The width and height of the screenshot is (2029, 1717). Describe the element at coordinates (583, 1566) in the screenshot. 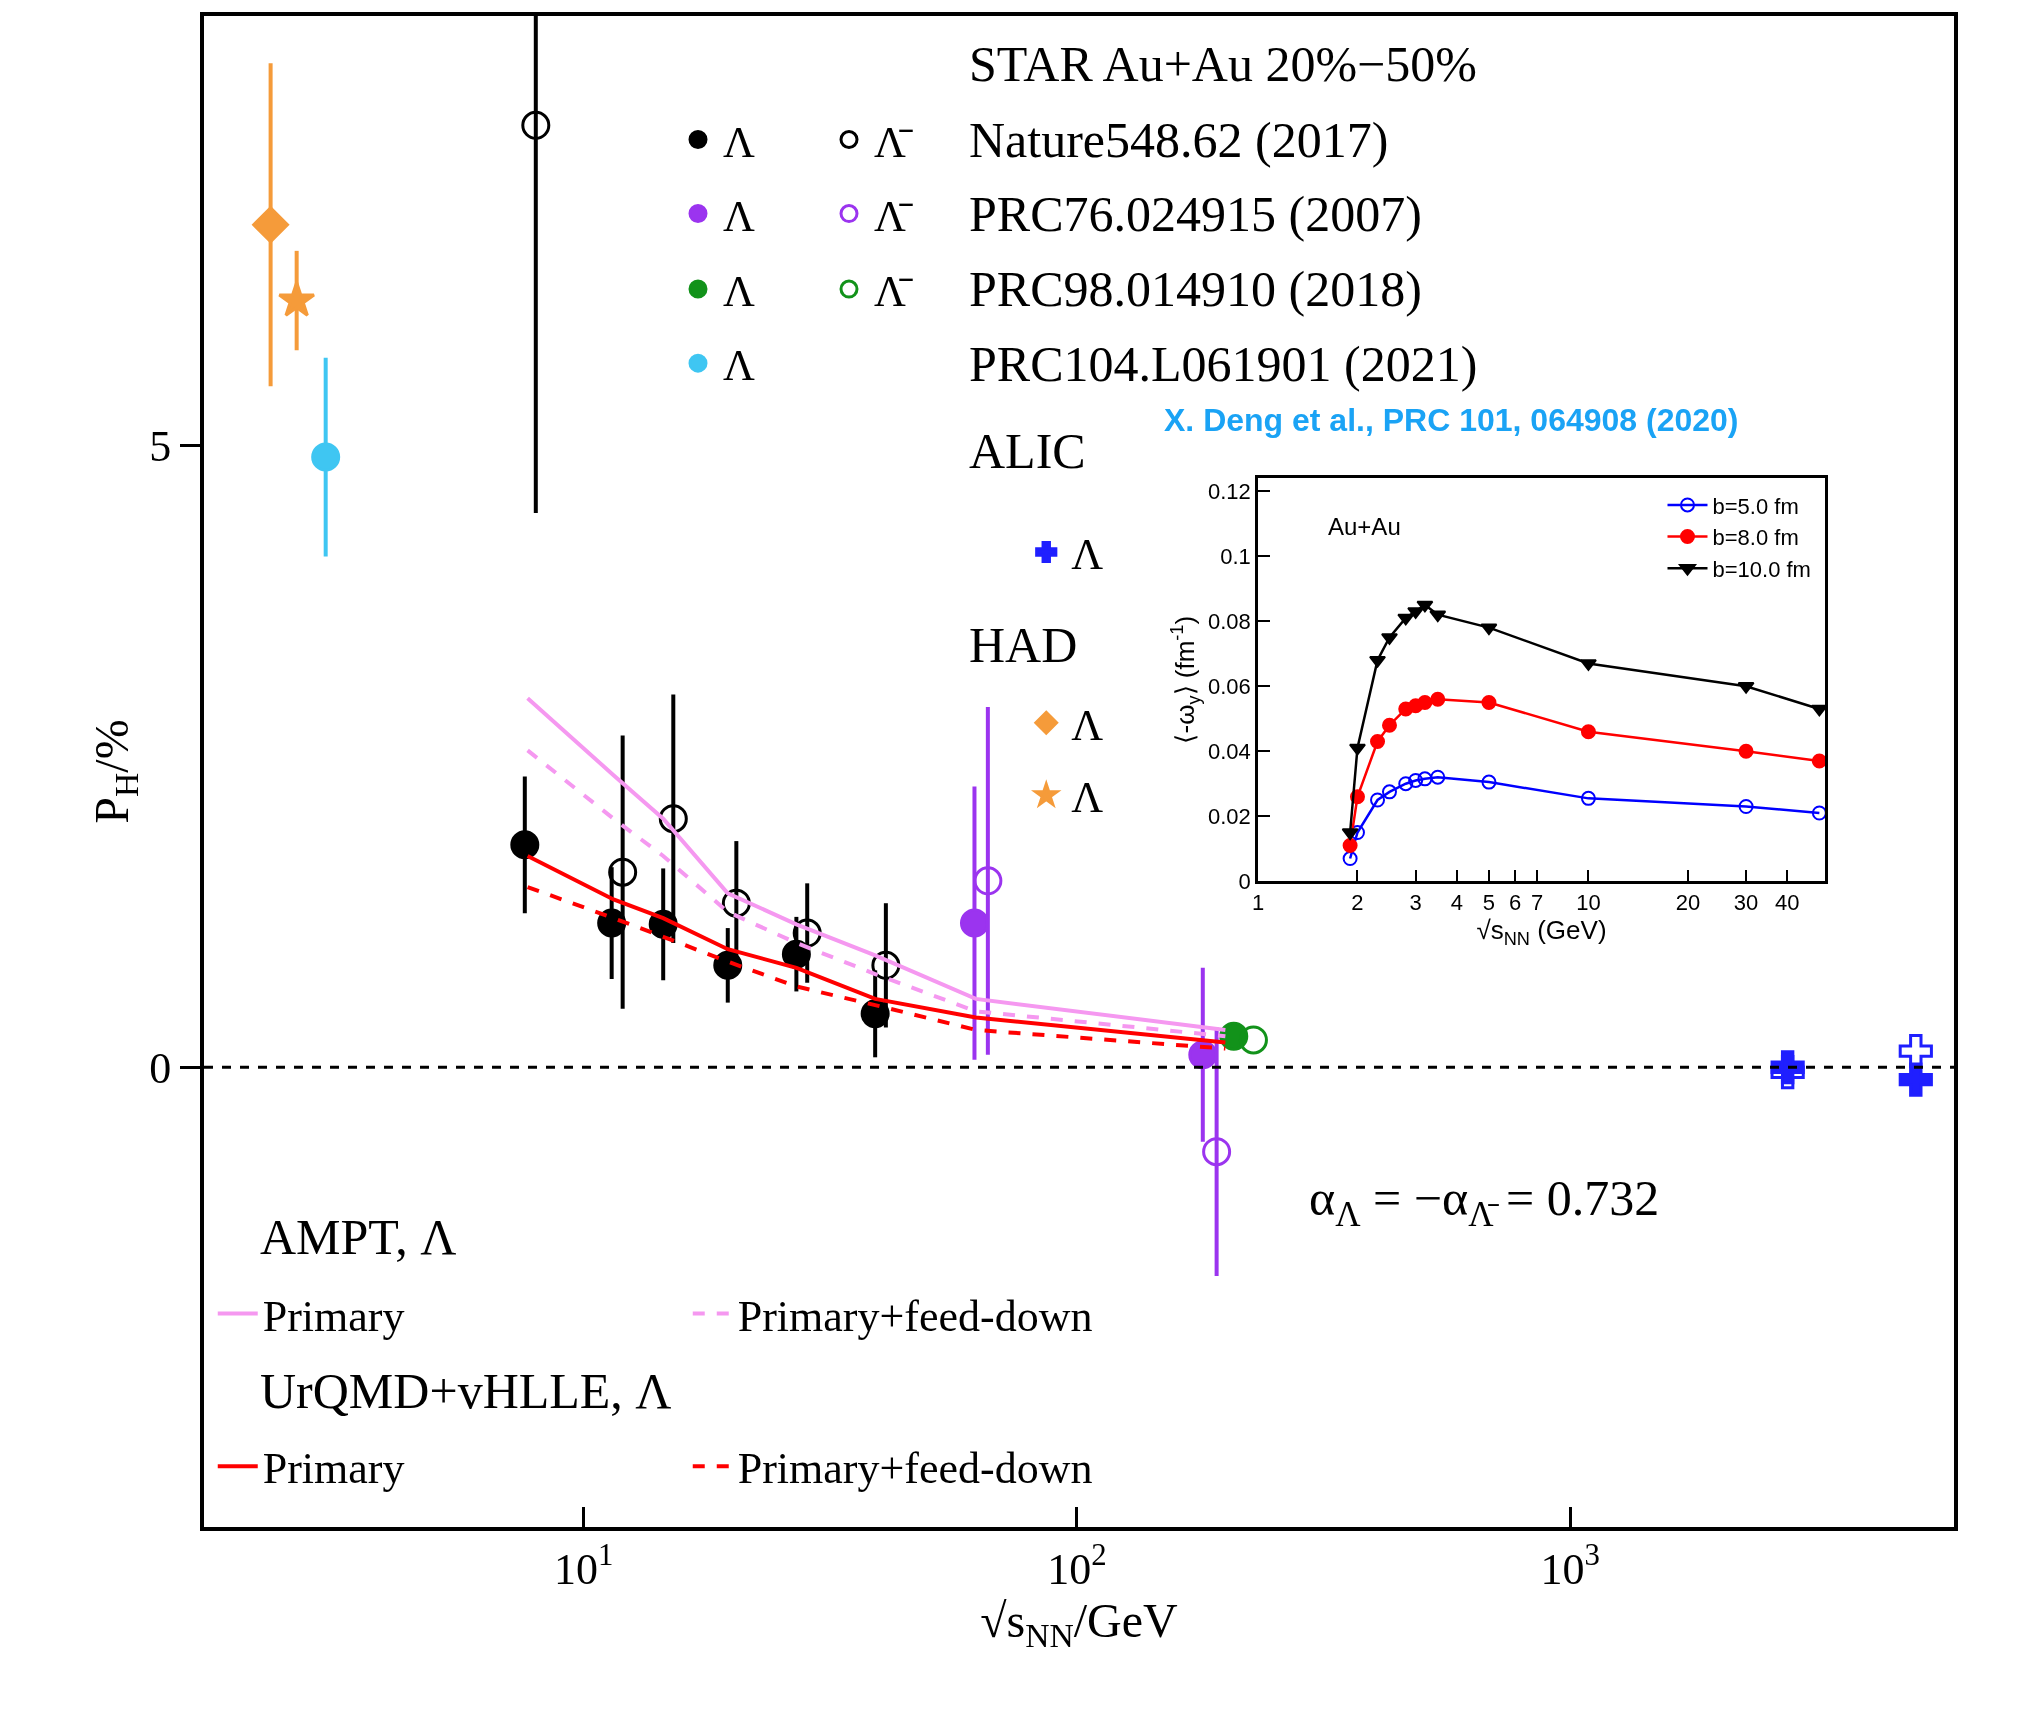

I see `x-tick-label: 10$^{1}$` at that location.